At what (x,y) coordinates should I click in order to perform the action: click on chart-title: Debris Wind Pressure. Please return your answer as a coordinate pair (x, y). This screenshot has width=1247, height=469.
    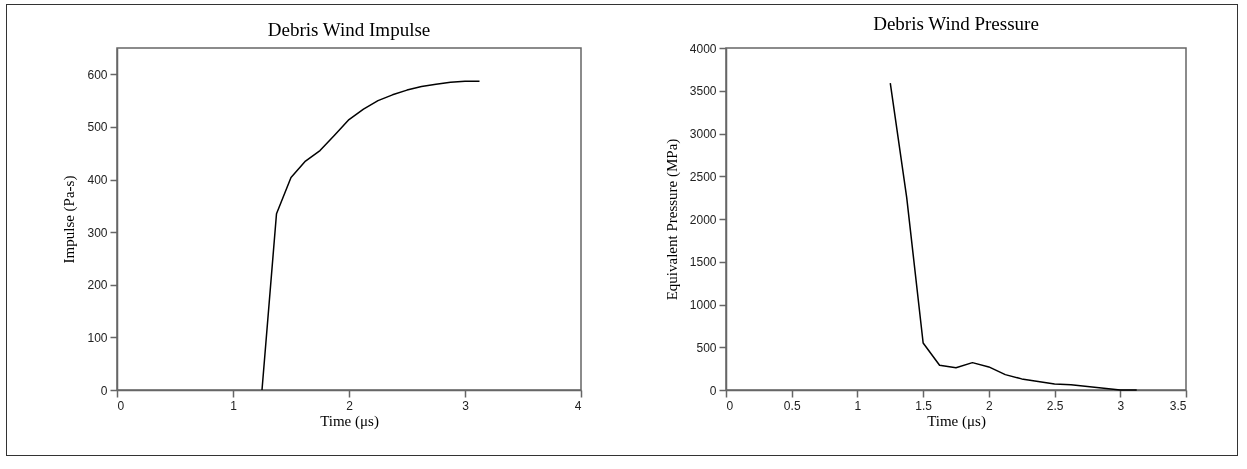
    Looking at the image, I should click on (956, 23).